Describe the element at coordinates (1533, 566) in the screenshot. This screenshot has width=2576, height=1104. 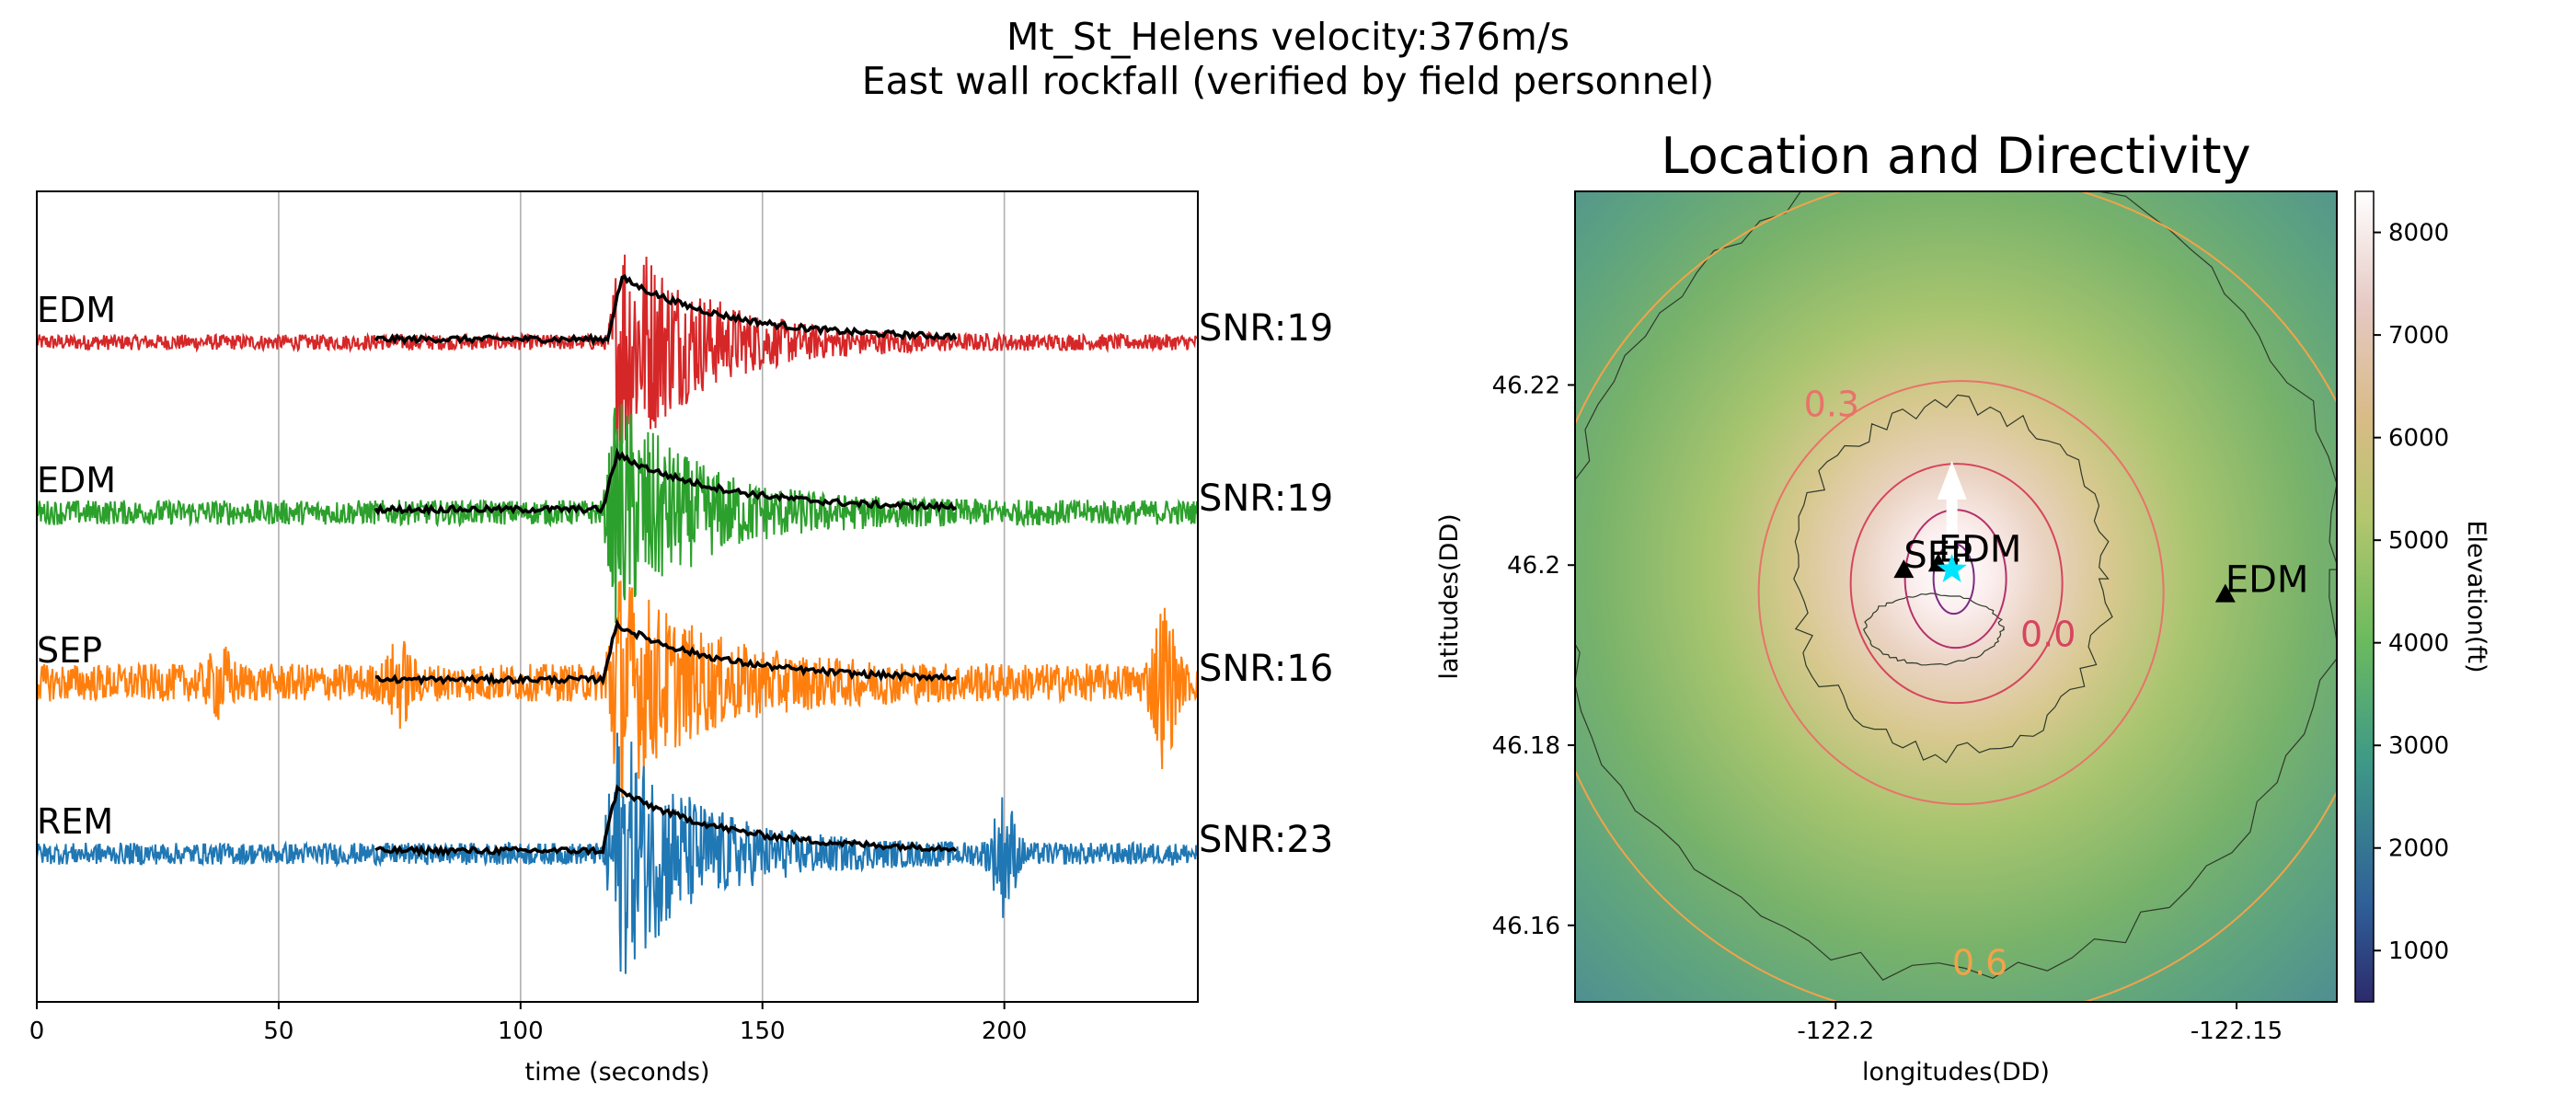
I see `y-tick-label: 46.2` at that location.